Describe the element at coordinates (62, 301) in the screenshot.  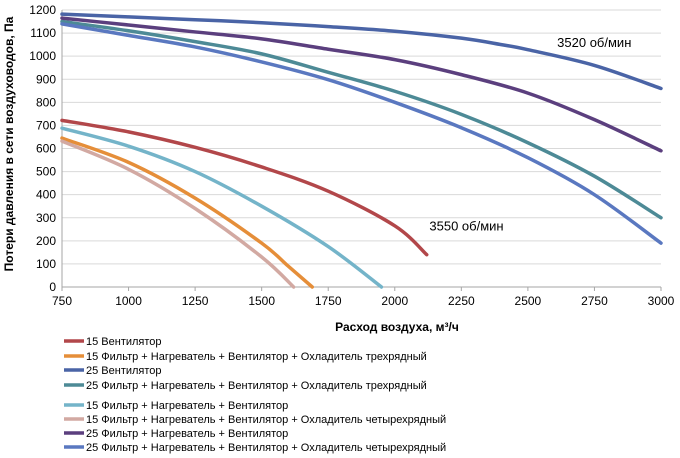
I see `x-tick-label: 750` at that location.